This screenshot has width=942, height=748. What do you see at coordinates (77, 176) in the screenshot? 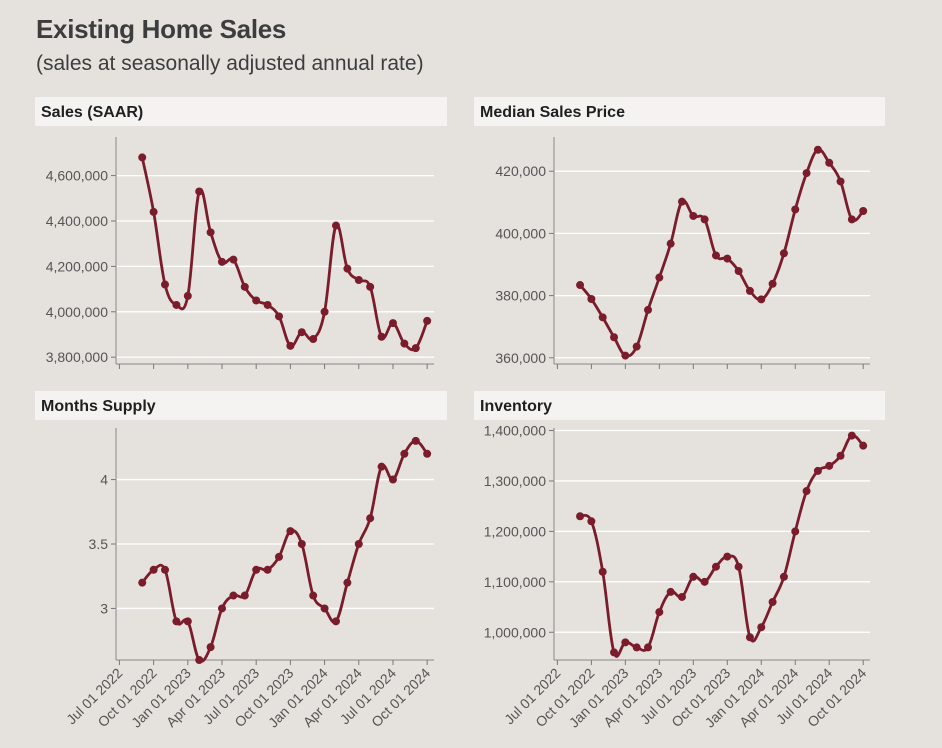
I see `y-tick-label: 4,600,000` at bounding box center [77, 176].